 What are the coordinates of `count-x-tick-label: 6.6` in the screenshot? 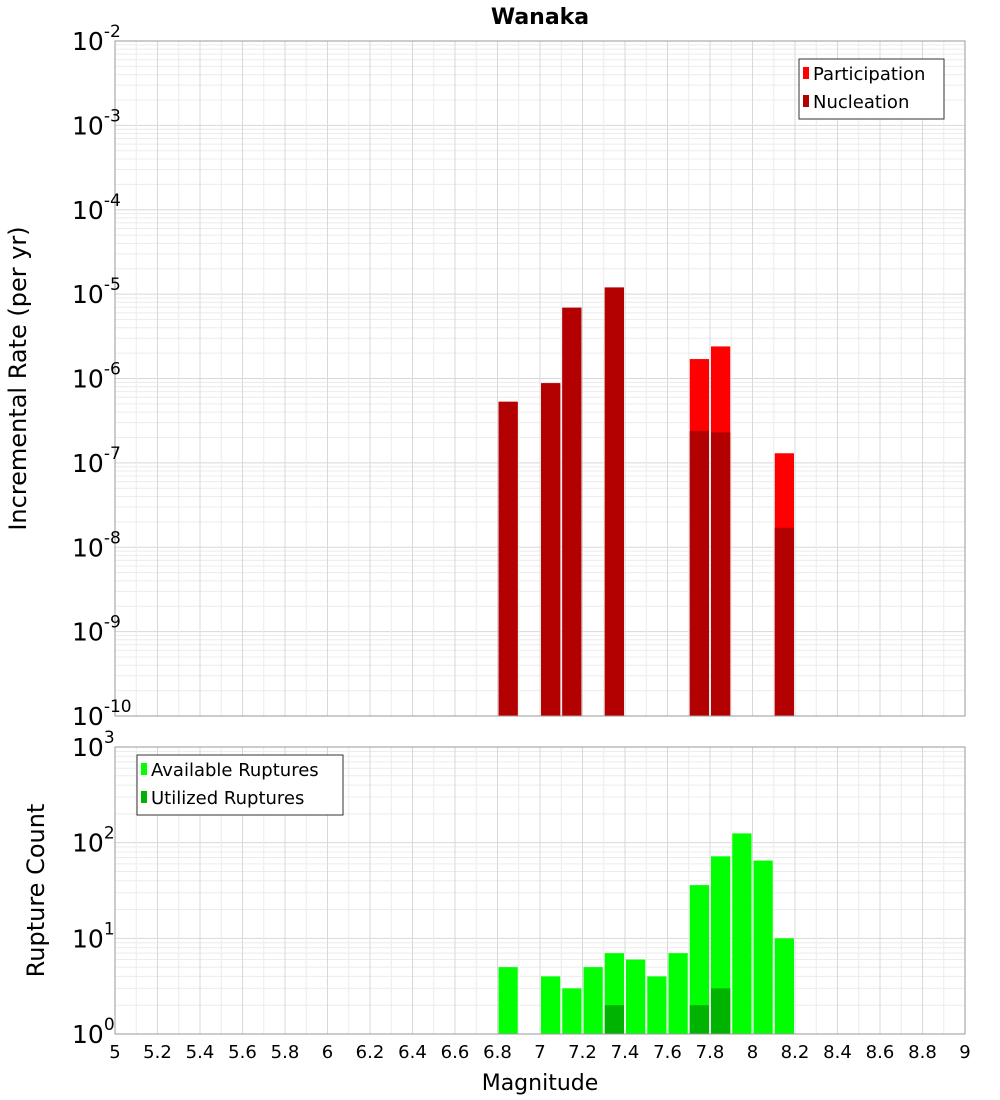 It's located at (455, 1052).